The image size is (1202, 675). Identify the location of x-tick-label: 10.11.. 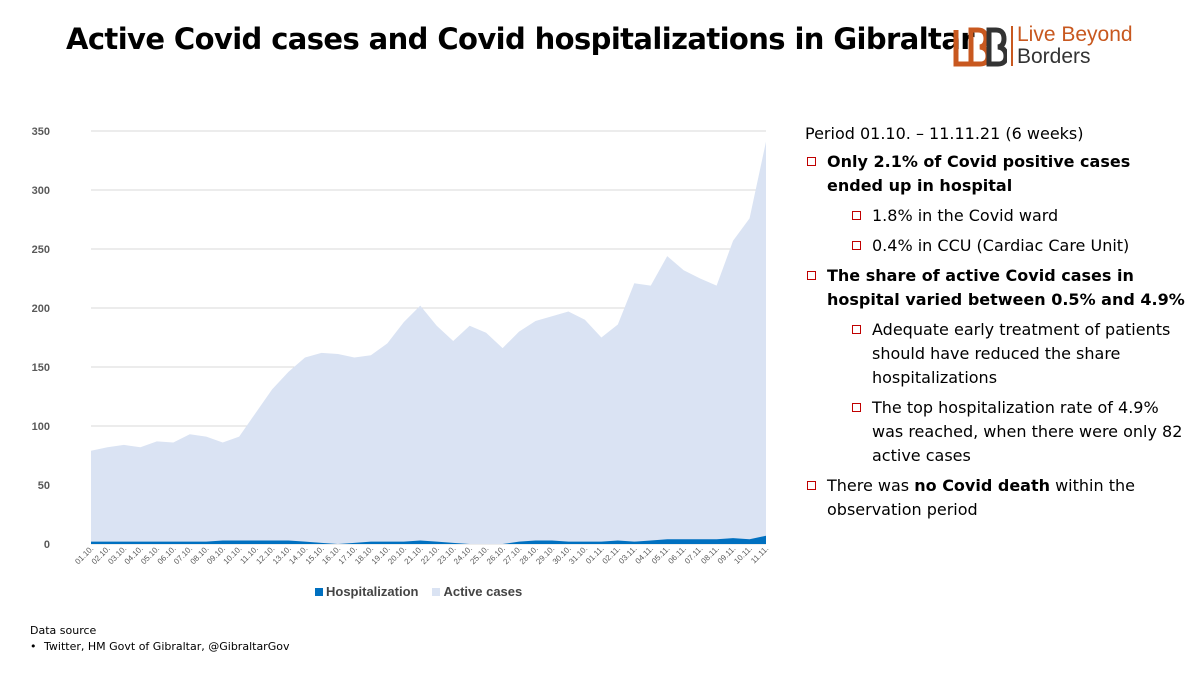
(743, 555).